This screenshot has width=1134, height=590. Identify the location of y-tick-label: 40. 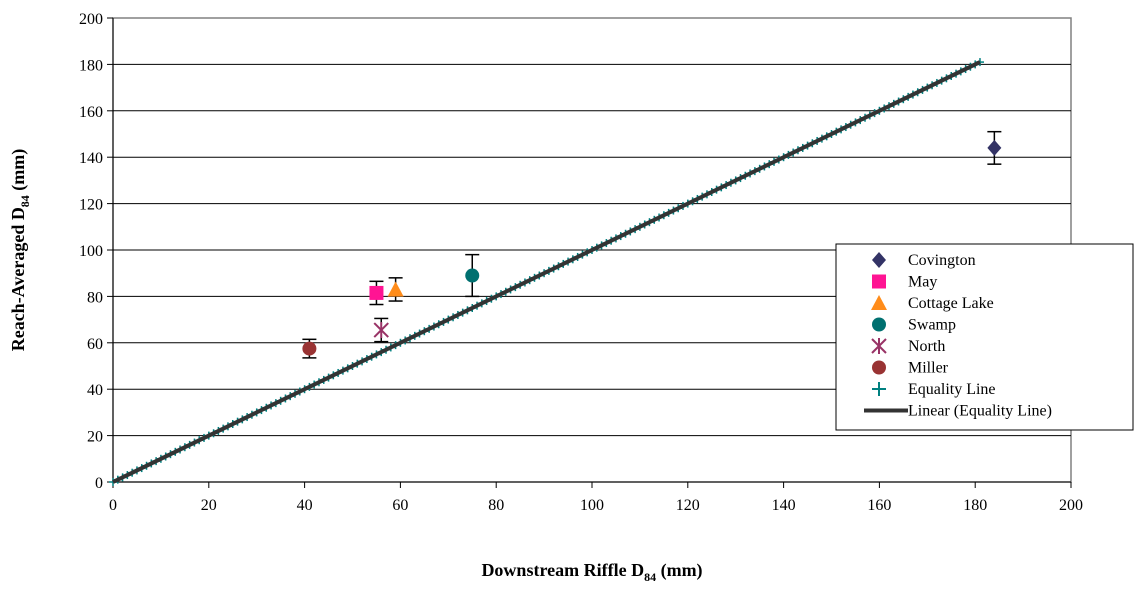
(95, 390).